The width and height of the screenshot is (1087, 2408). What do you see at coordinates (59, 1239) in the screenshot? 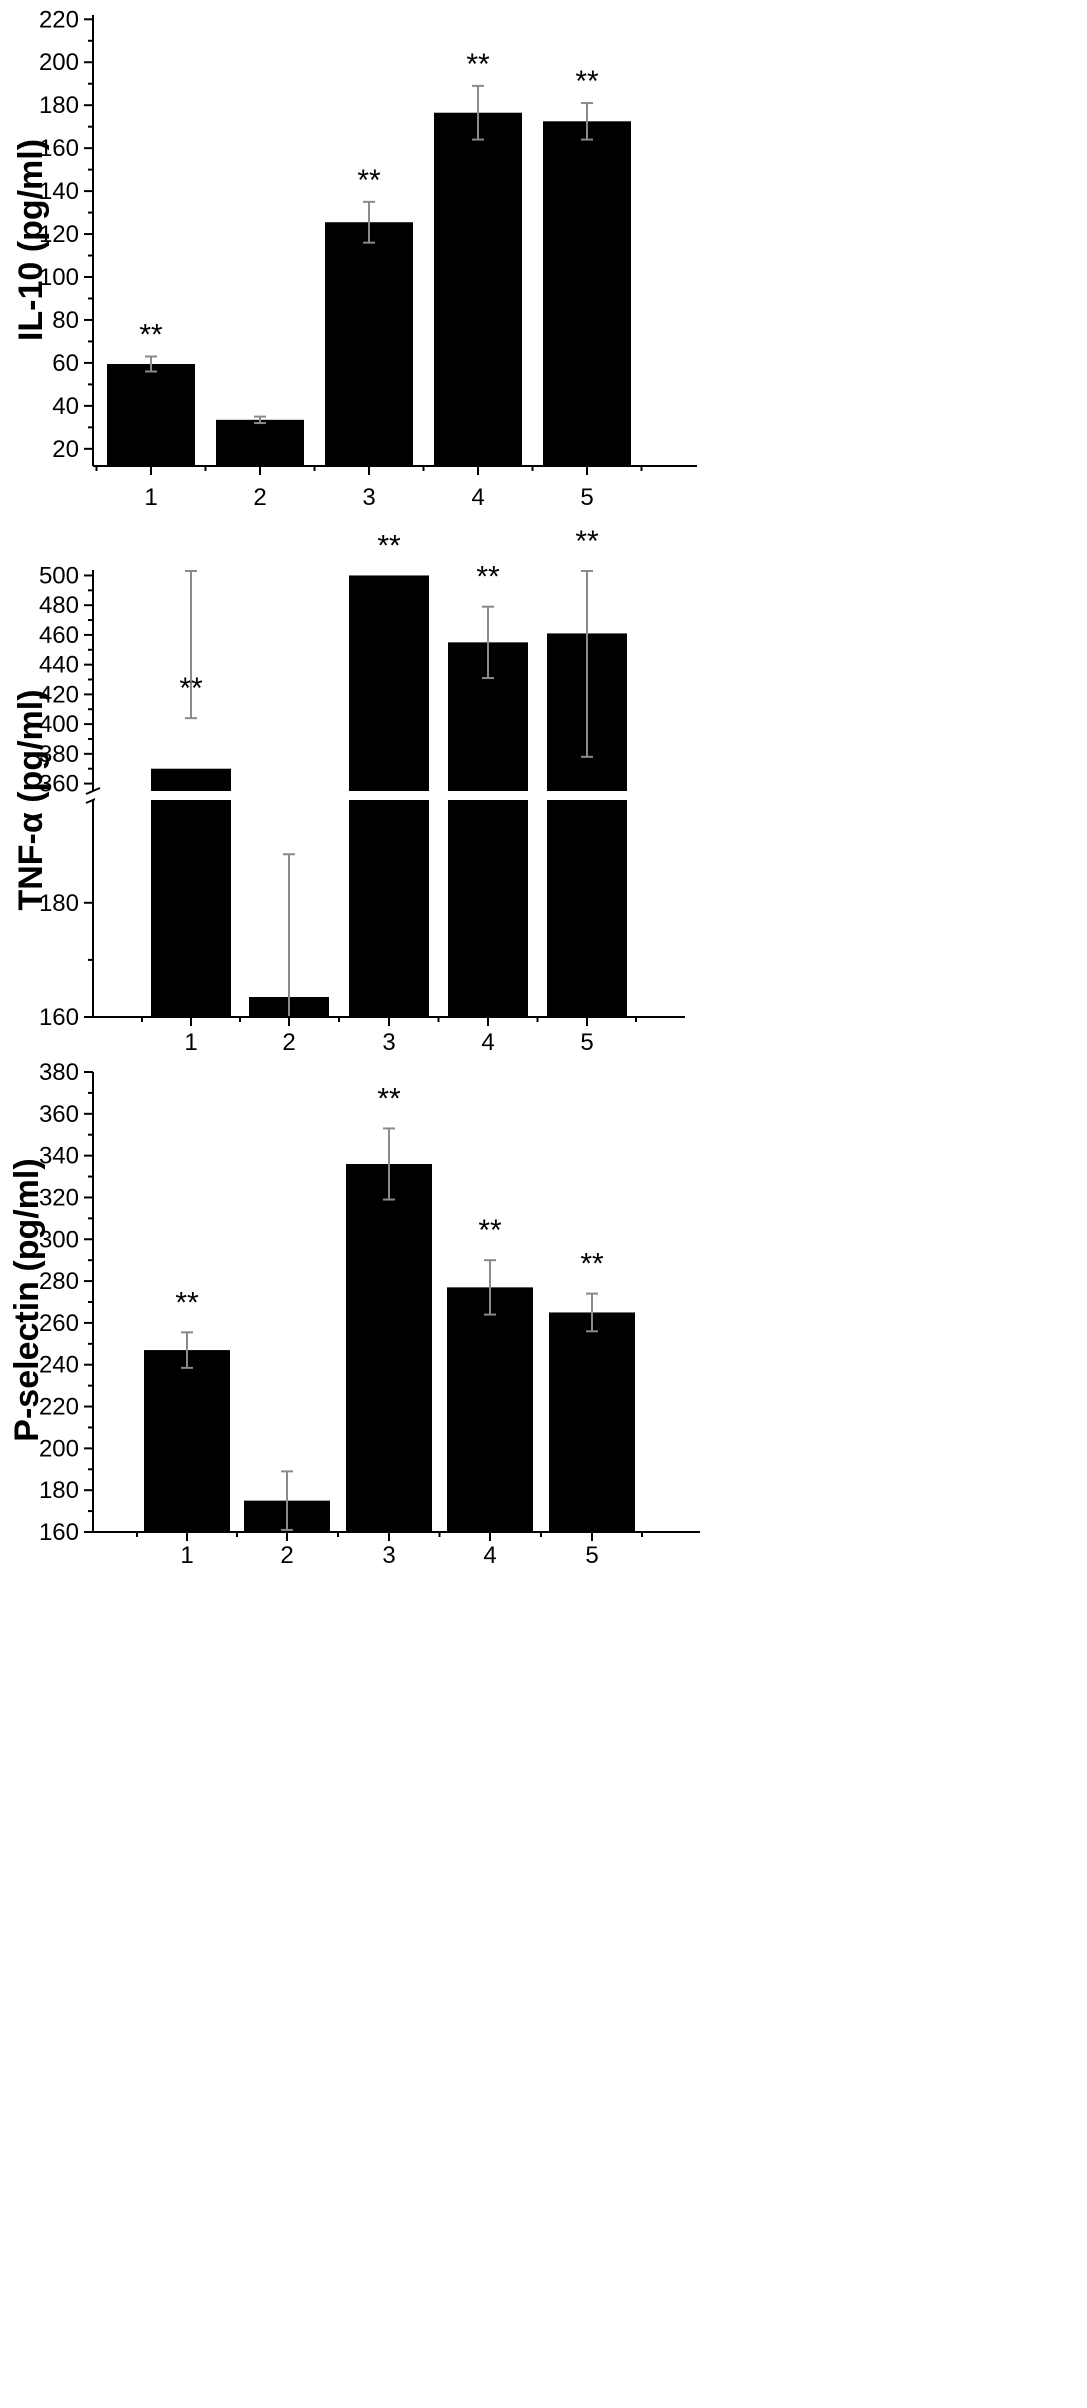
I see `y-tick-label: 300` at bounding box center [59, 1239].